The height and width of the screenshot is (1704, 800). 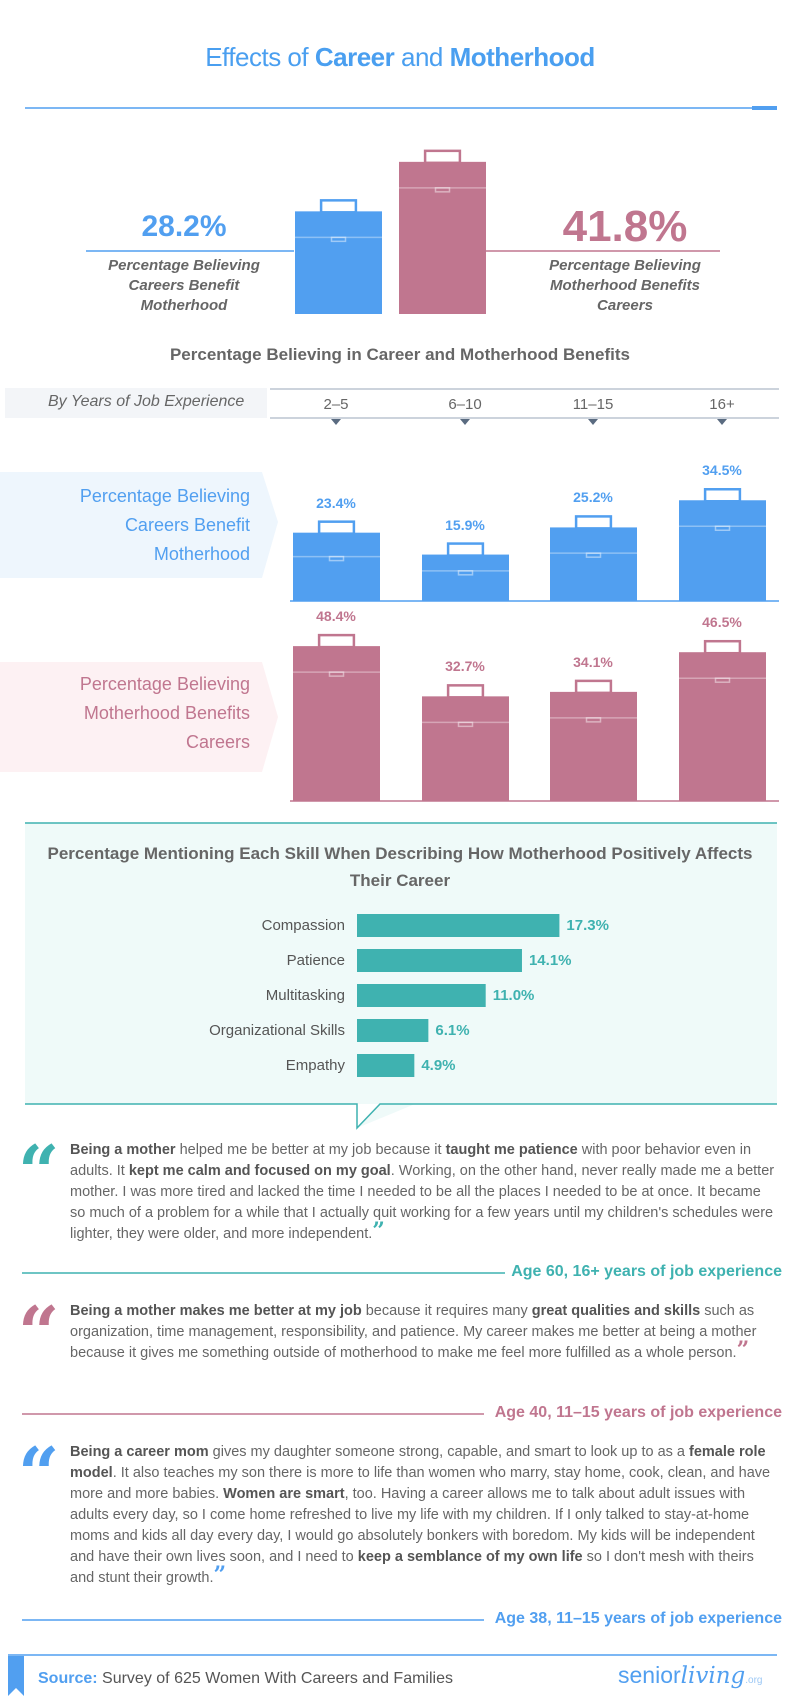 I want to click on series-0-bar-2-handle, so click(x=593, y=522).